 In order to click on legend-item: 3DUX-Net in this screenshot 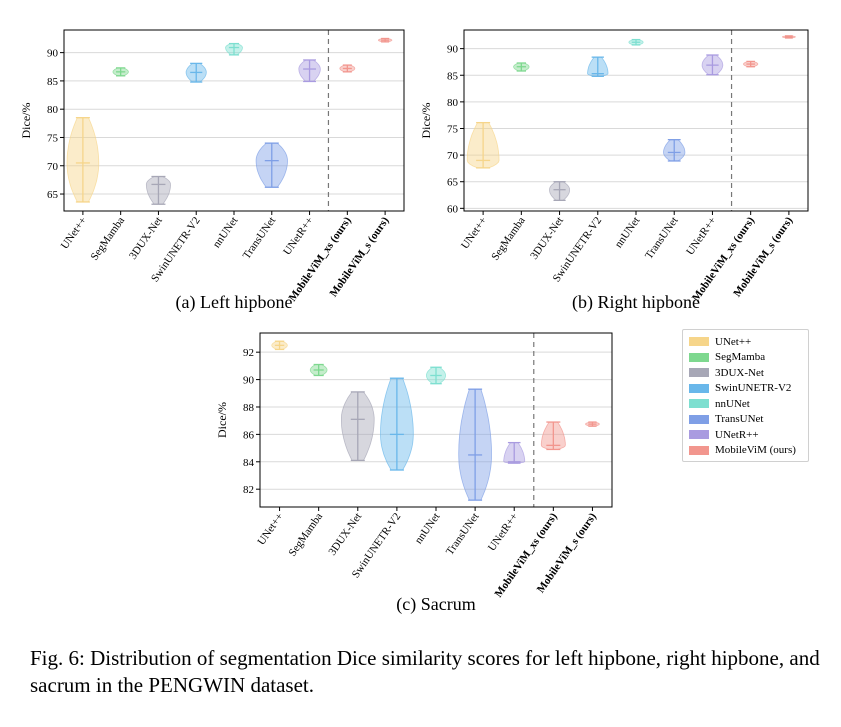, I will do `click(726, 372)`.